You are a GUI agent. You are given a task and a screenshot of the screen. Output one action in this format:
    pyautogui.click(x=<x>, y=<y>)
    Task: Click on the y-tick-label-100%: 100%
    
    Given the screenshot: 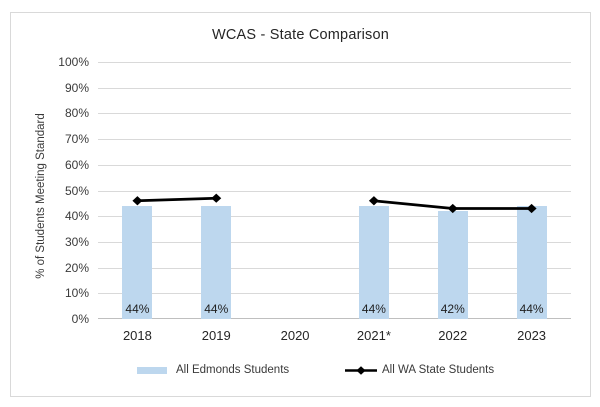 What is the action you would take?
    pyautogui.click(x=73, y=62)
    